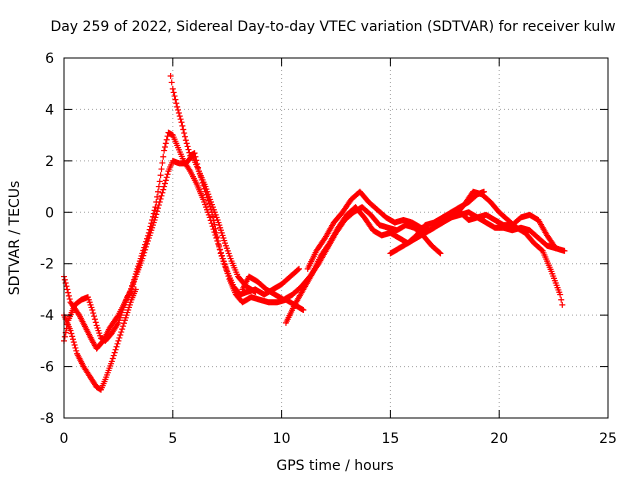 The image size is (640, 480). What do you see at coordinates (49, 213) in the screenshot?
I see `y-tick-label: 0` at bounding box center [49, 213].